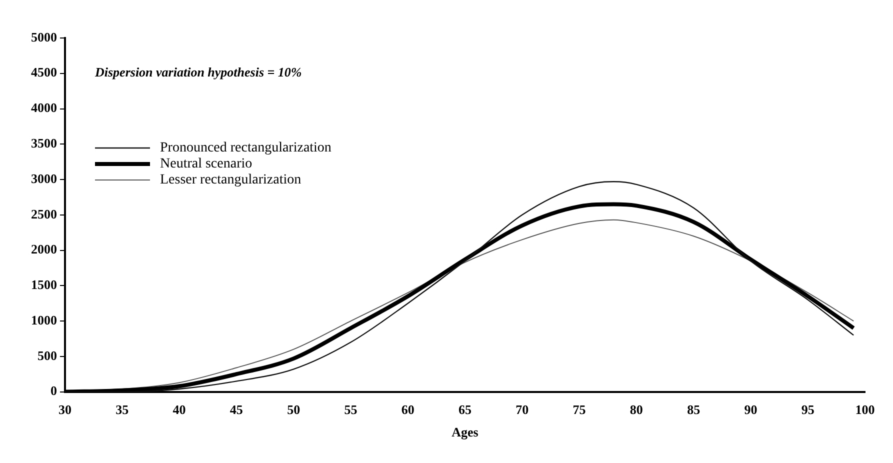 The width and height of the screenshot is (893, 463). What do you see at coordinates (44, 72) in the screenshot?
I see `y-tick-label: 4500` at bounding box center [44, 72].